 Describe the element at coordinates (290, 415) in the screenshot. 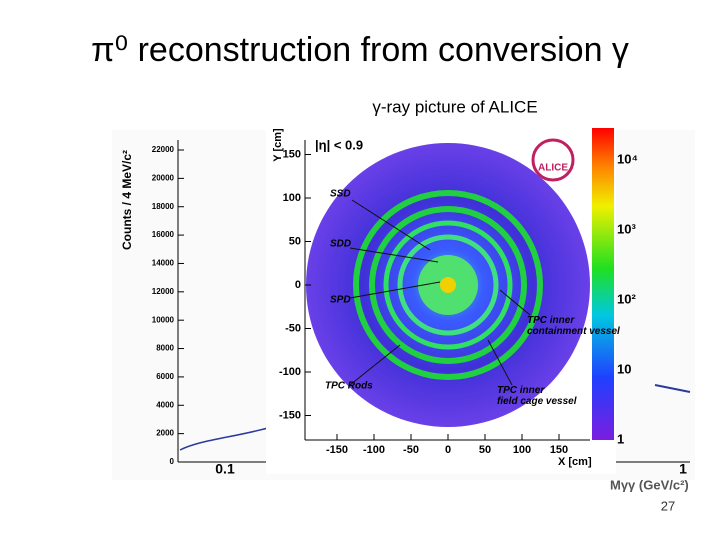

I see `y-tick-label: -150` at that location.